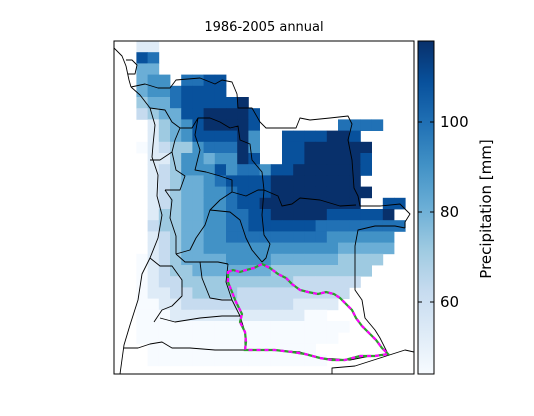 The width and height of the screenshot is (534, 416). Describe the element at coordinates (380, 290) in the screenshot. I see `border-east` at that location.